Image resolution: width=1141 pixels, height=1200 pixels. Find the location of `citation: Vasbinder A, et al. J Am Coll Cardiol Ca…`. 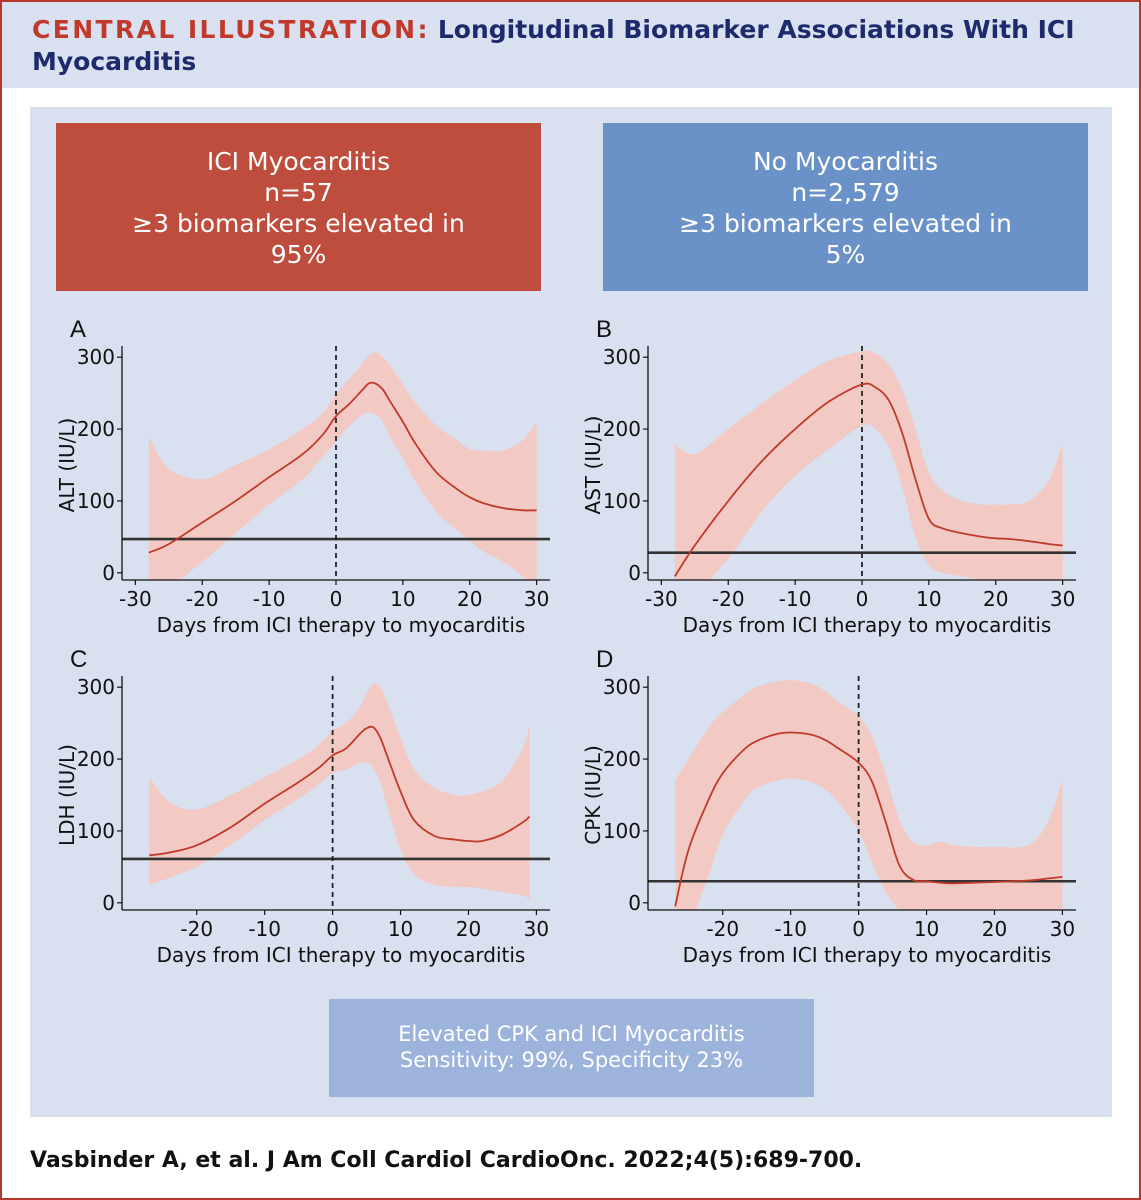

citation: Vasbinder A, et al. J Am Coll Cardiol Ca… is located at coordinates (446, 1160).